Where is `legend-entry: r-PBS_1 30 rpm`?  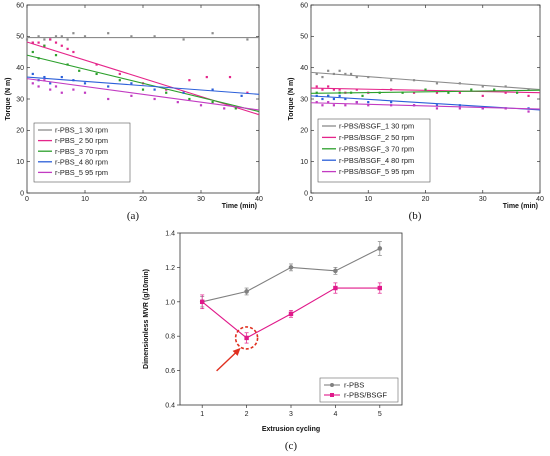
legend-entry: r-PBS_1 30 rpm is located at coordinates (81, 130).